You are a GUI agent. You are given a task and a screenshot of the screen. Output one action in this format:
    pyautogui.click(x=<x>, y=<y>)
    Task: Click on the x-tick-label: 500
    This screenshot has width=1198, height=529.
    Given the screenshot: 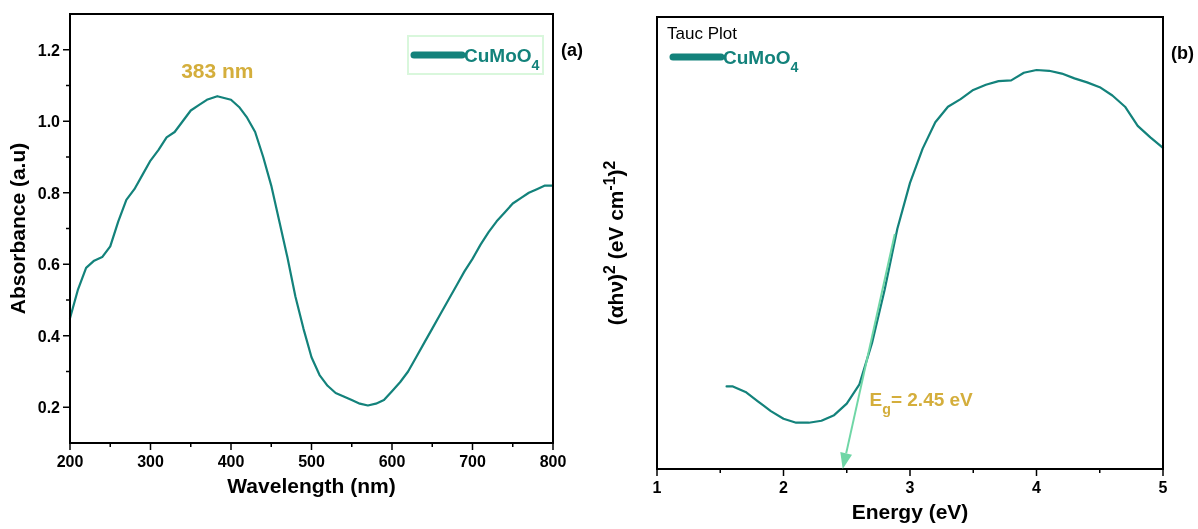 What is the action you would take?
    pyautogui.click(x=311, y=461)
    